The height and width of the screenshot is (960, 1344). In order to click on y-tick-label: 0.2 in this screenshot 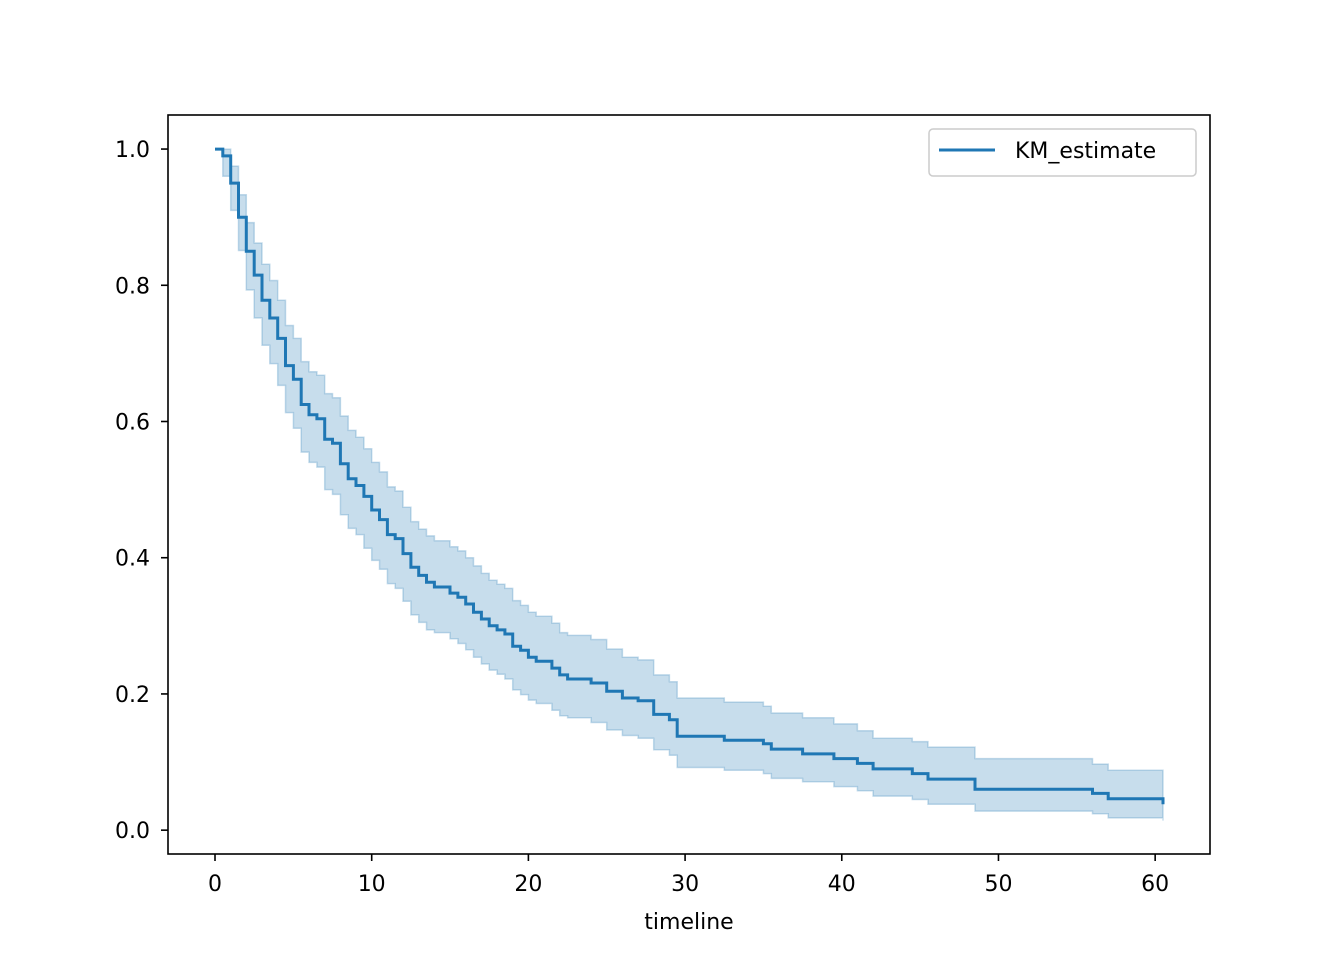, I will do `click(132, 695)`.